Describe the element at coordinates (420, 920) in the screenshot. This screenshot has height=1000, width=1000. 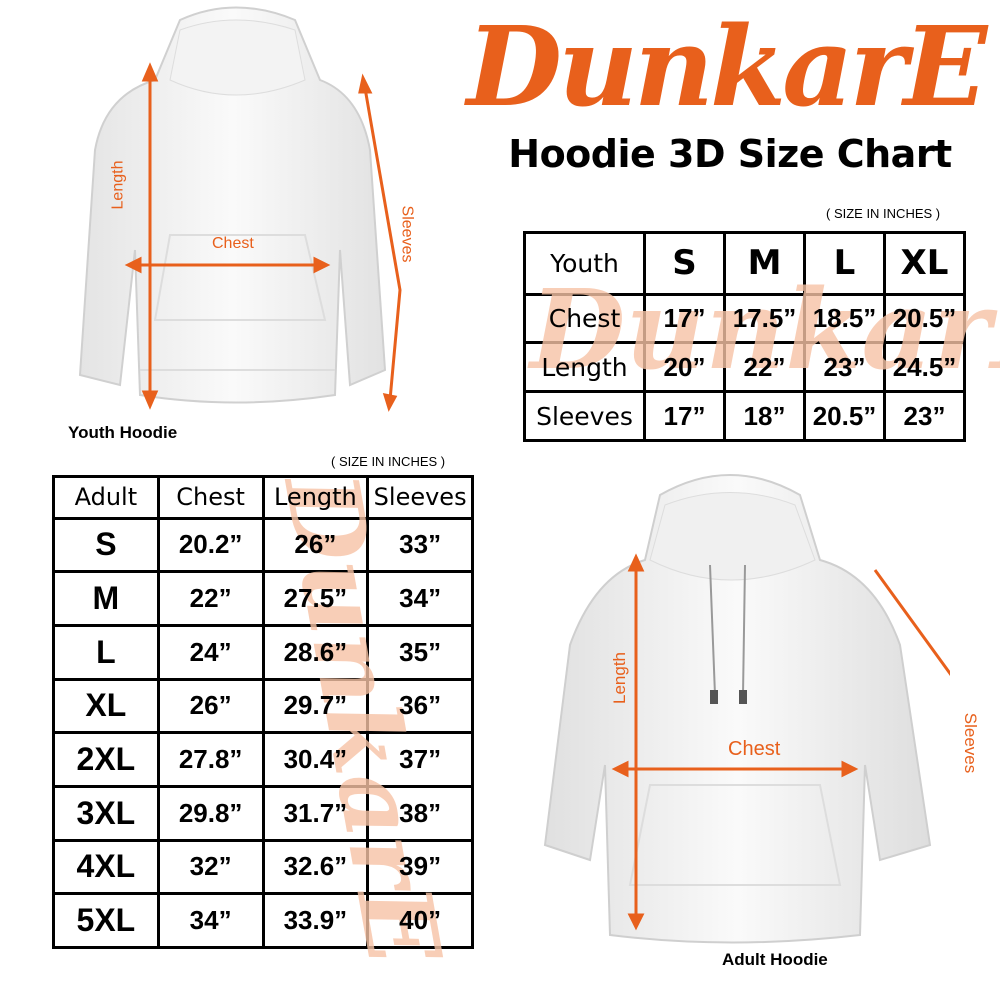
I see `table-cell: 40”` at that location.